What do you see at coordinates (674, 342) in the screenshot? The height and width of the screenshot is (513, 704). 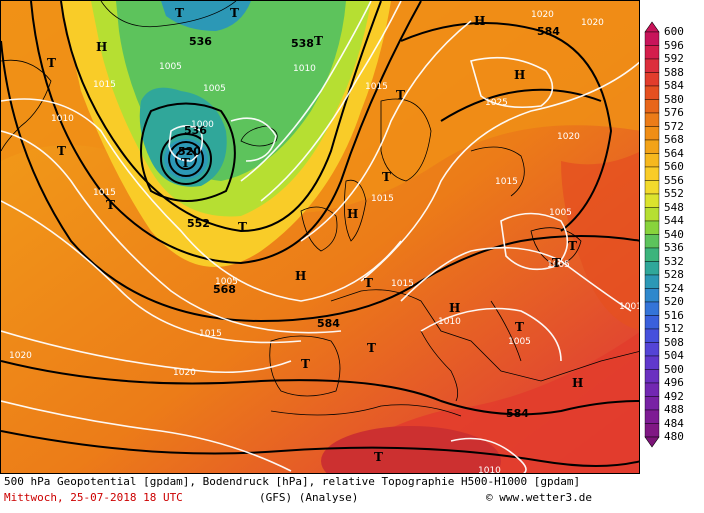 I see `legend-label: 508` at bounding box center [674, 342].